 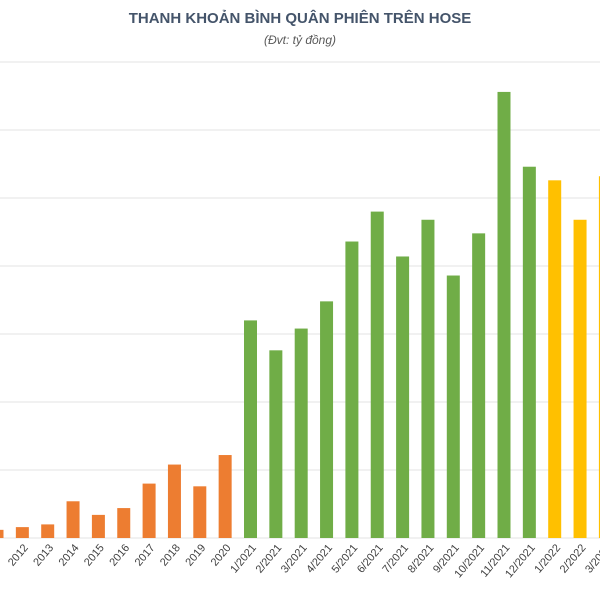 I want to click on chart-title: THANH KHOẢN BÌNH QUÂN PHIÊN TRÊN HOSE, so click(x=300, y=18).